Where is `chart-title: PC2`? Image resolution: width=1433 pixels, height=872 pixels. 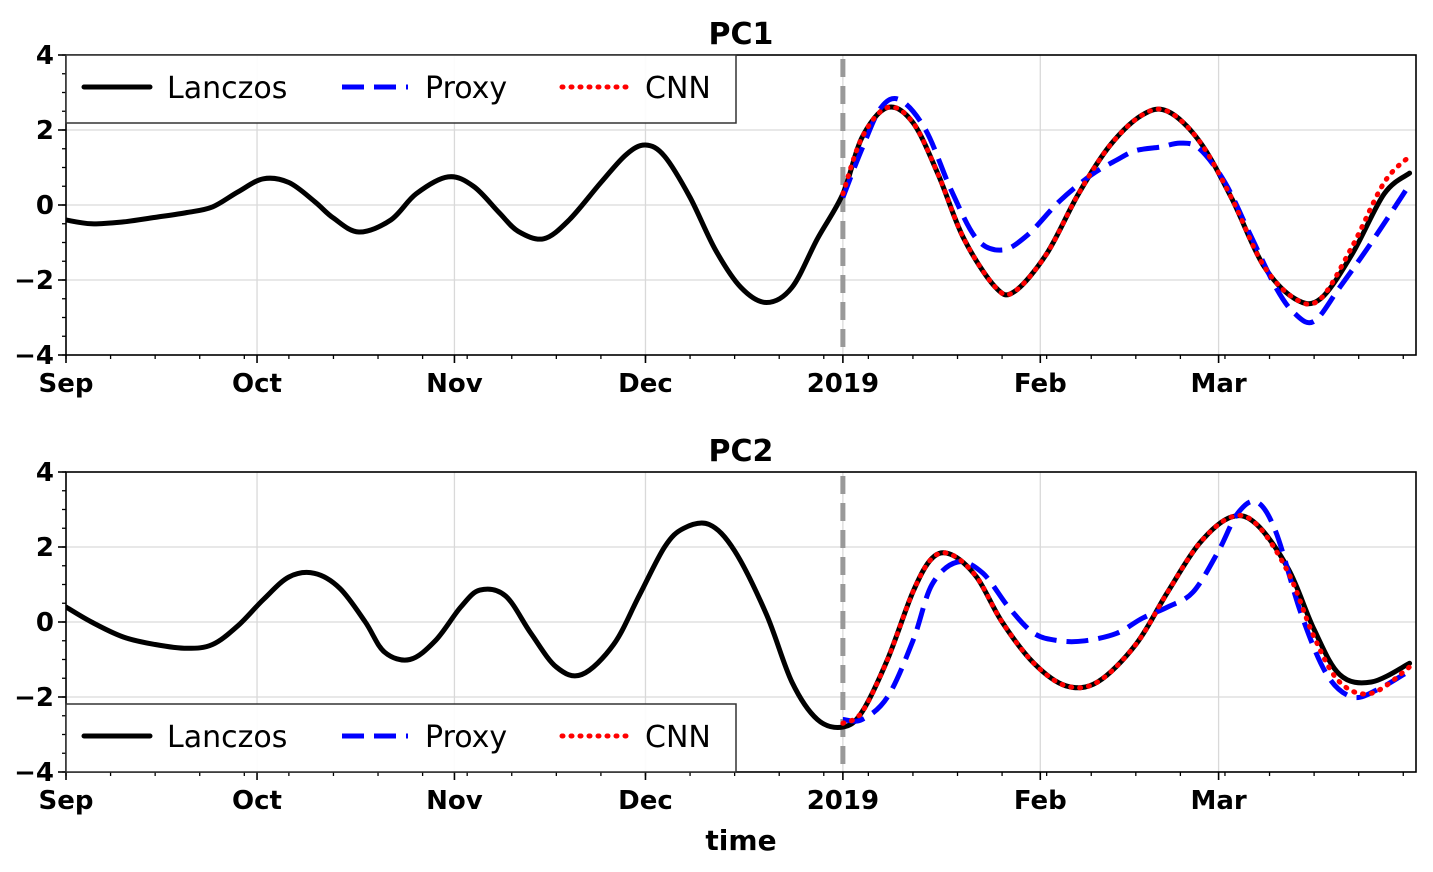 chart-title: PC2 is located at coordinates (741, 451).